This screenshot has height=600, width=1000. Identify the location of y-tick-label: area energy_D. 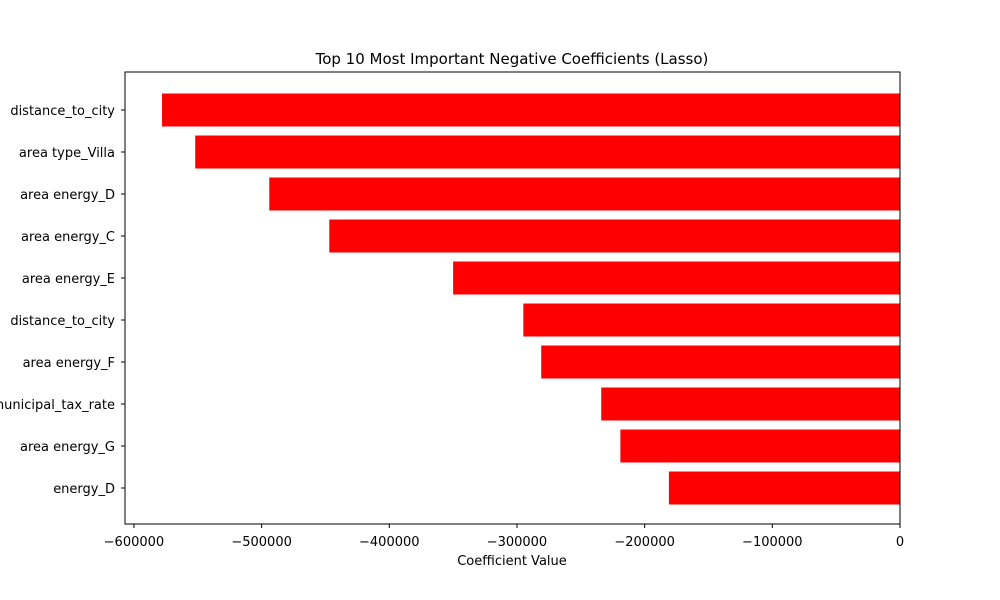
(67, 195).